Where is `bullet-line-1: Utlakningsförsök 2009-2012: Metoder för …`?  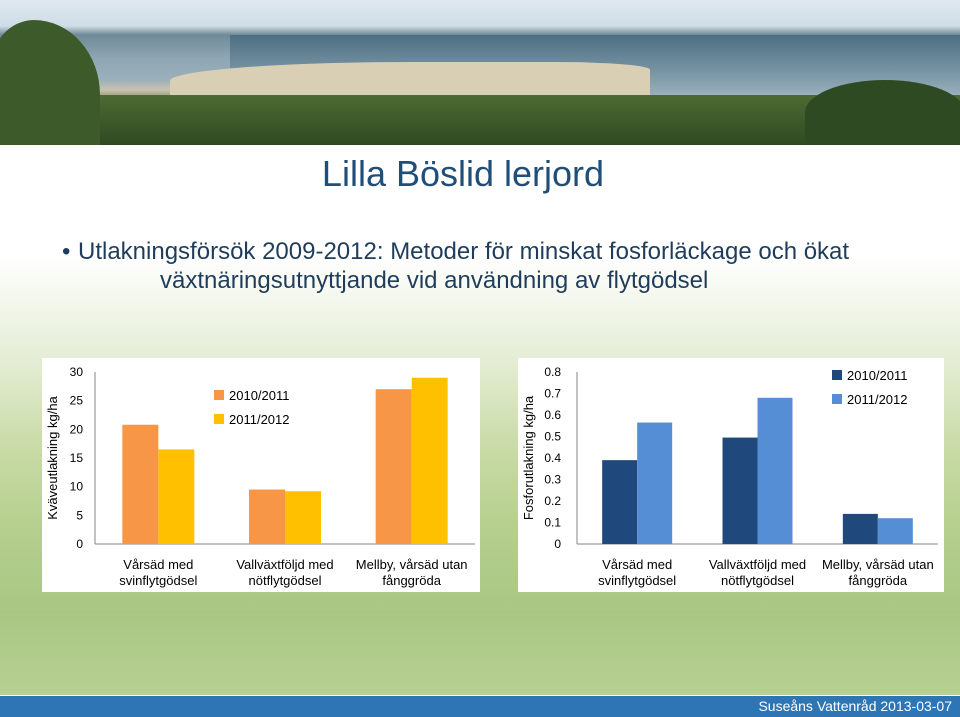 bullet-line-1: Utlakningsförsök 2009-2012: Metoder för … is located at coordinates (464, 251).